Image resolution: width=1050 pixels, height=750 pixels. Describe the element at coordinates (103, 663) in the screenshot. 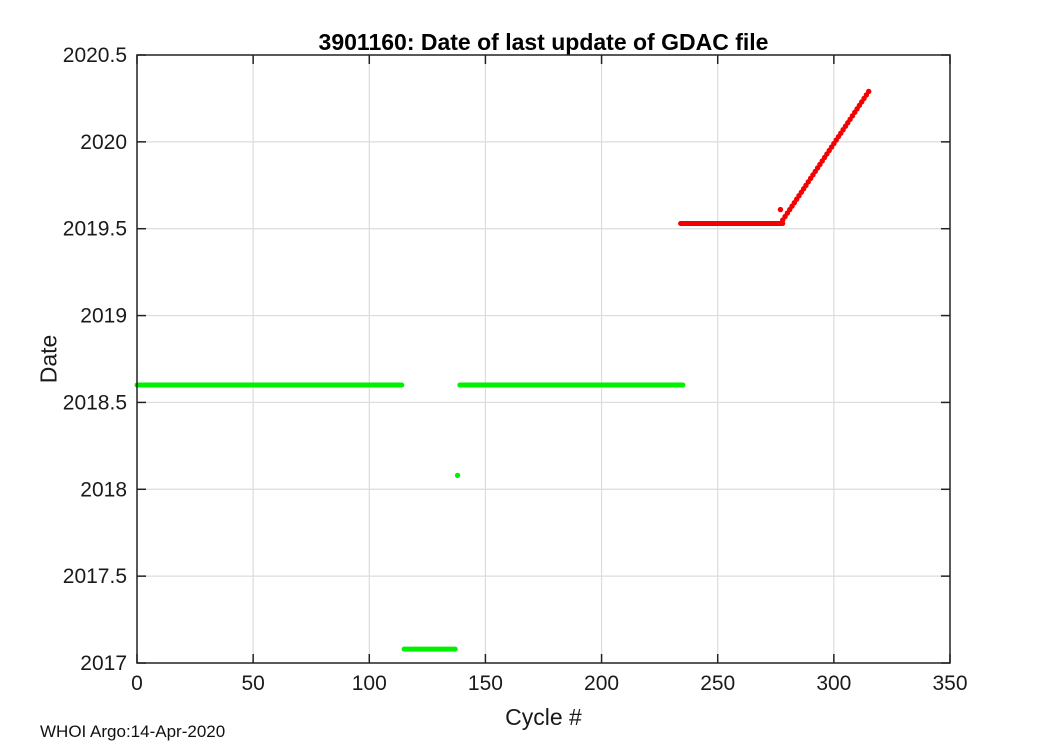

I see `svg-text: 2017` at that location.